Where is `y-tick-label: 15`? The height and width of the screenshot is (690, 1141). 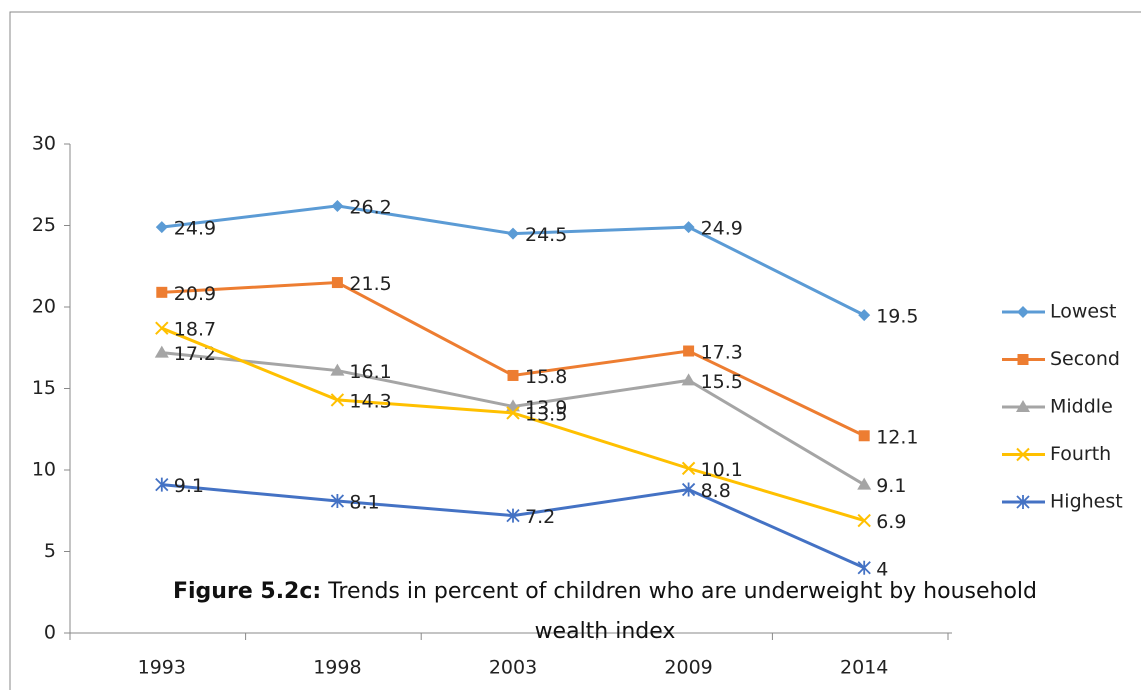
y-tick-label: 15 is located at coordinates (44, 388).